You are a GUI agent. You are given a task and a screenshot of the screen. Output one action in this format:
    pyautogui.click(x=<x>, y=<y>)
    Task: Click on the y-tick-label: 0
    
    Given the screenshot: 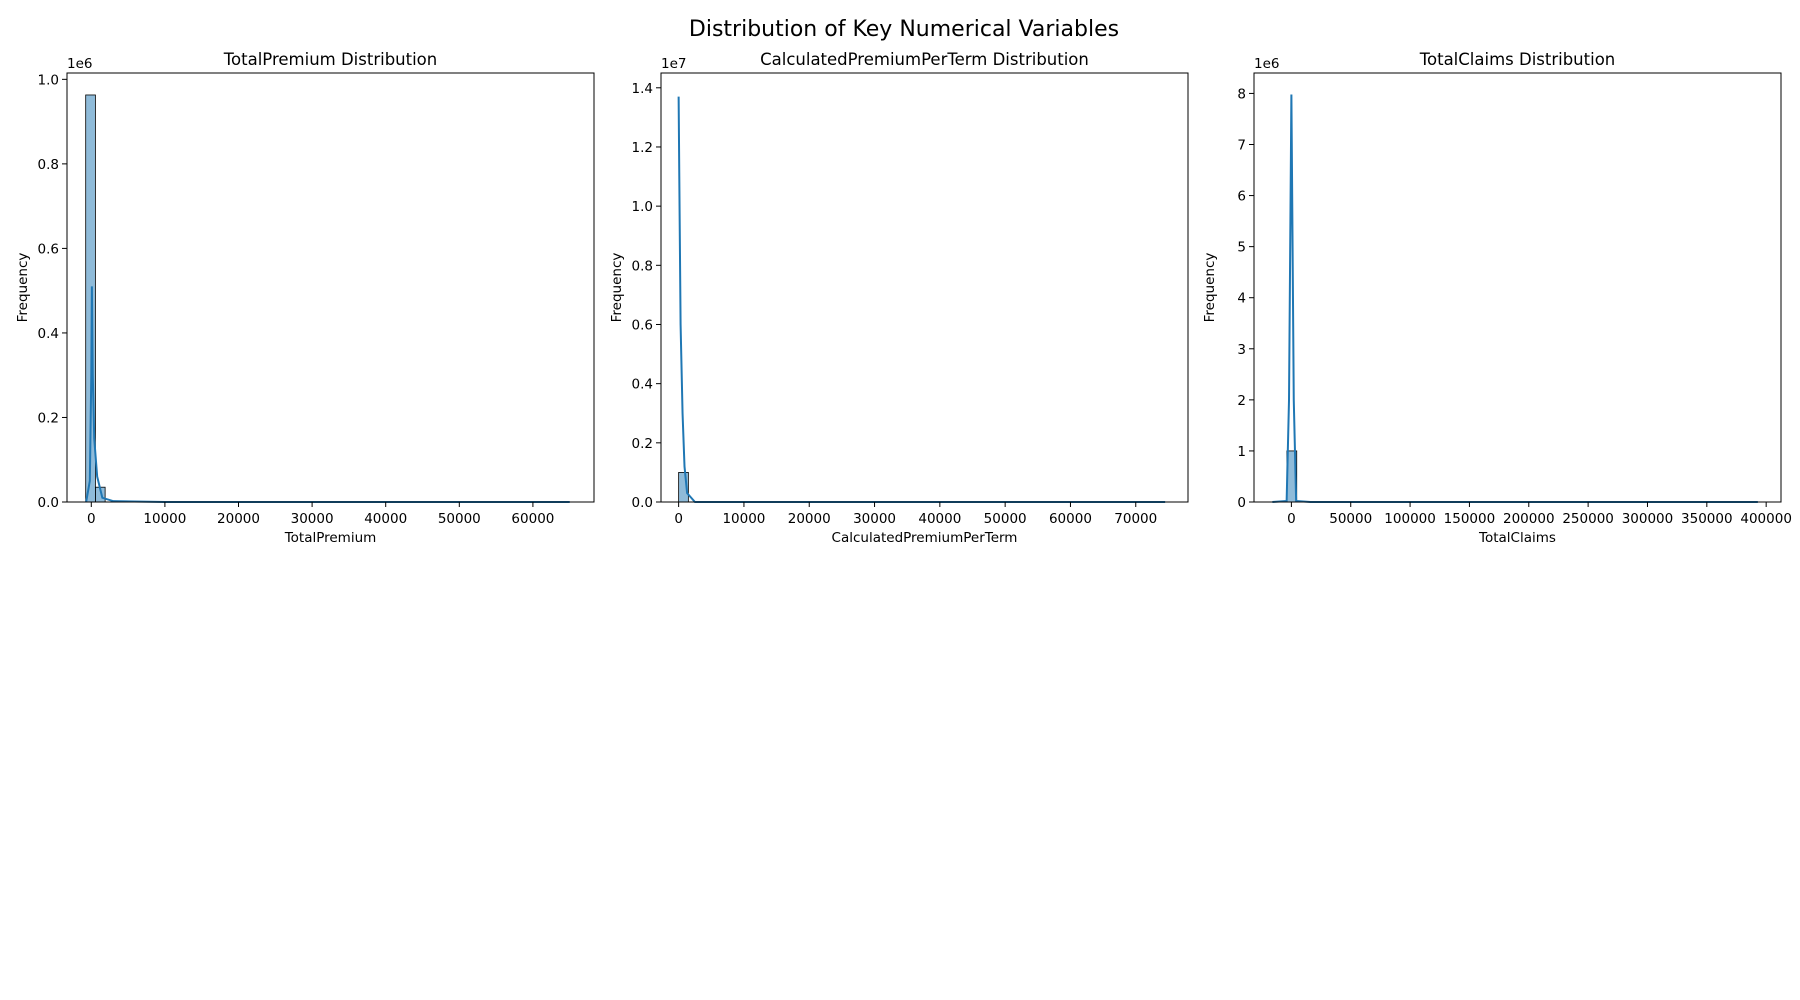 What is the action you would take?
    pyautogui.click(x=1241, y=503)
    